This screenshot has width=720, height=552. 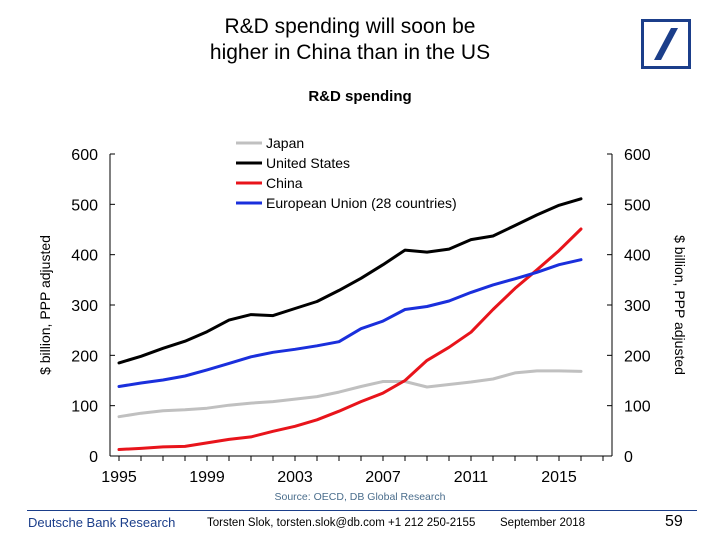 I want to click on x-tick-label: 1995, so click(x=119, y=477).